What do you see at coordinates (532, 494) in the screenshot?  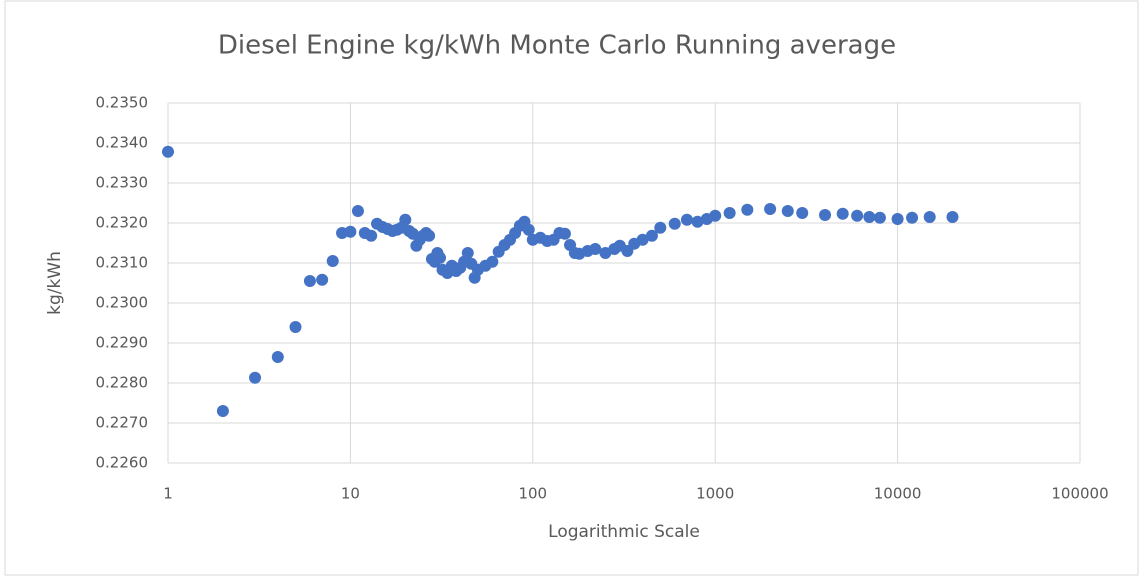 I see `x-tick-label: 100` at bounding box center [532, 494].